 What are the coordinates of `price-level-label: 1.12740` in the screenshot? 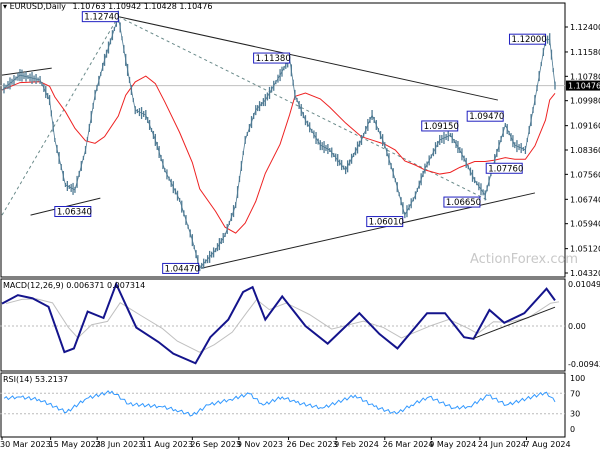 It's located at (101, 18).